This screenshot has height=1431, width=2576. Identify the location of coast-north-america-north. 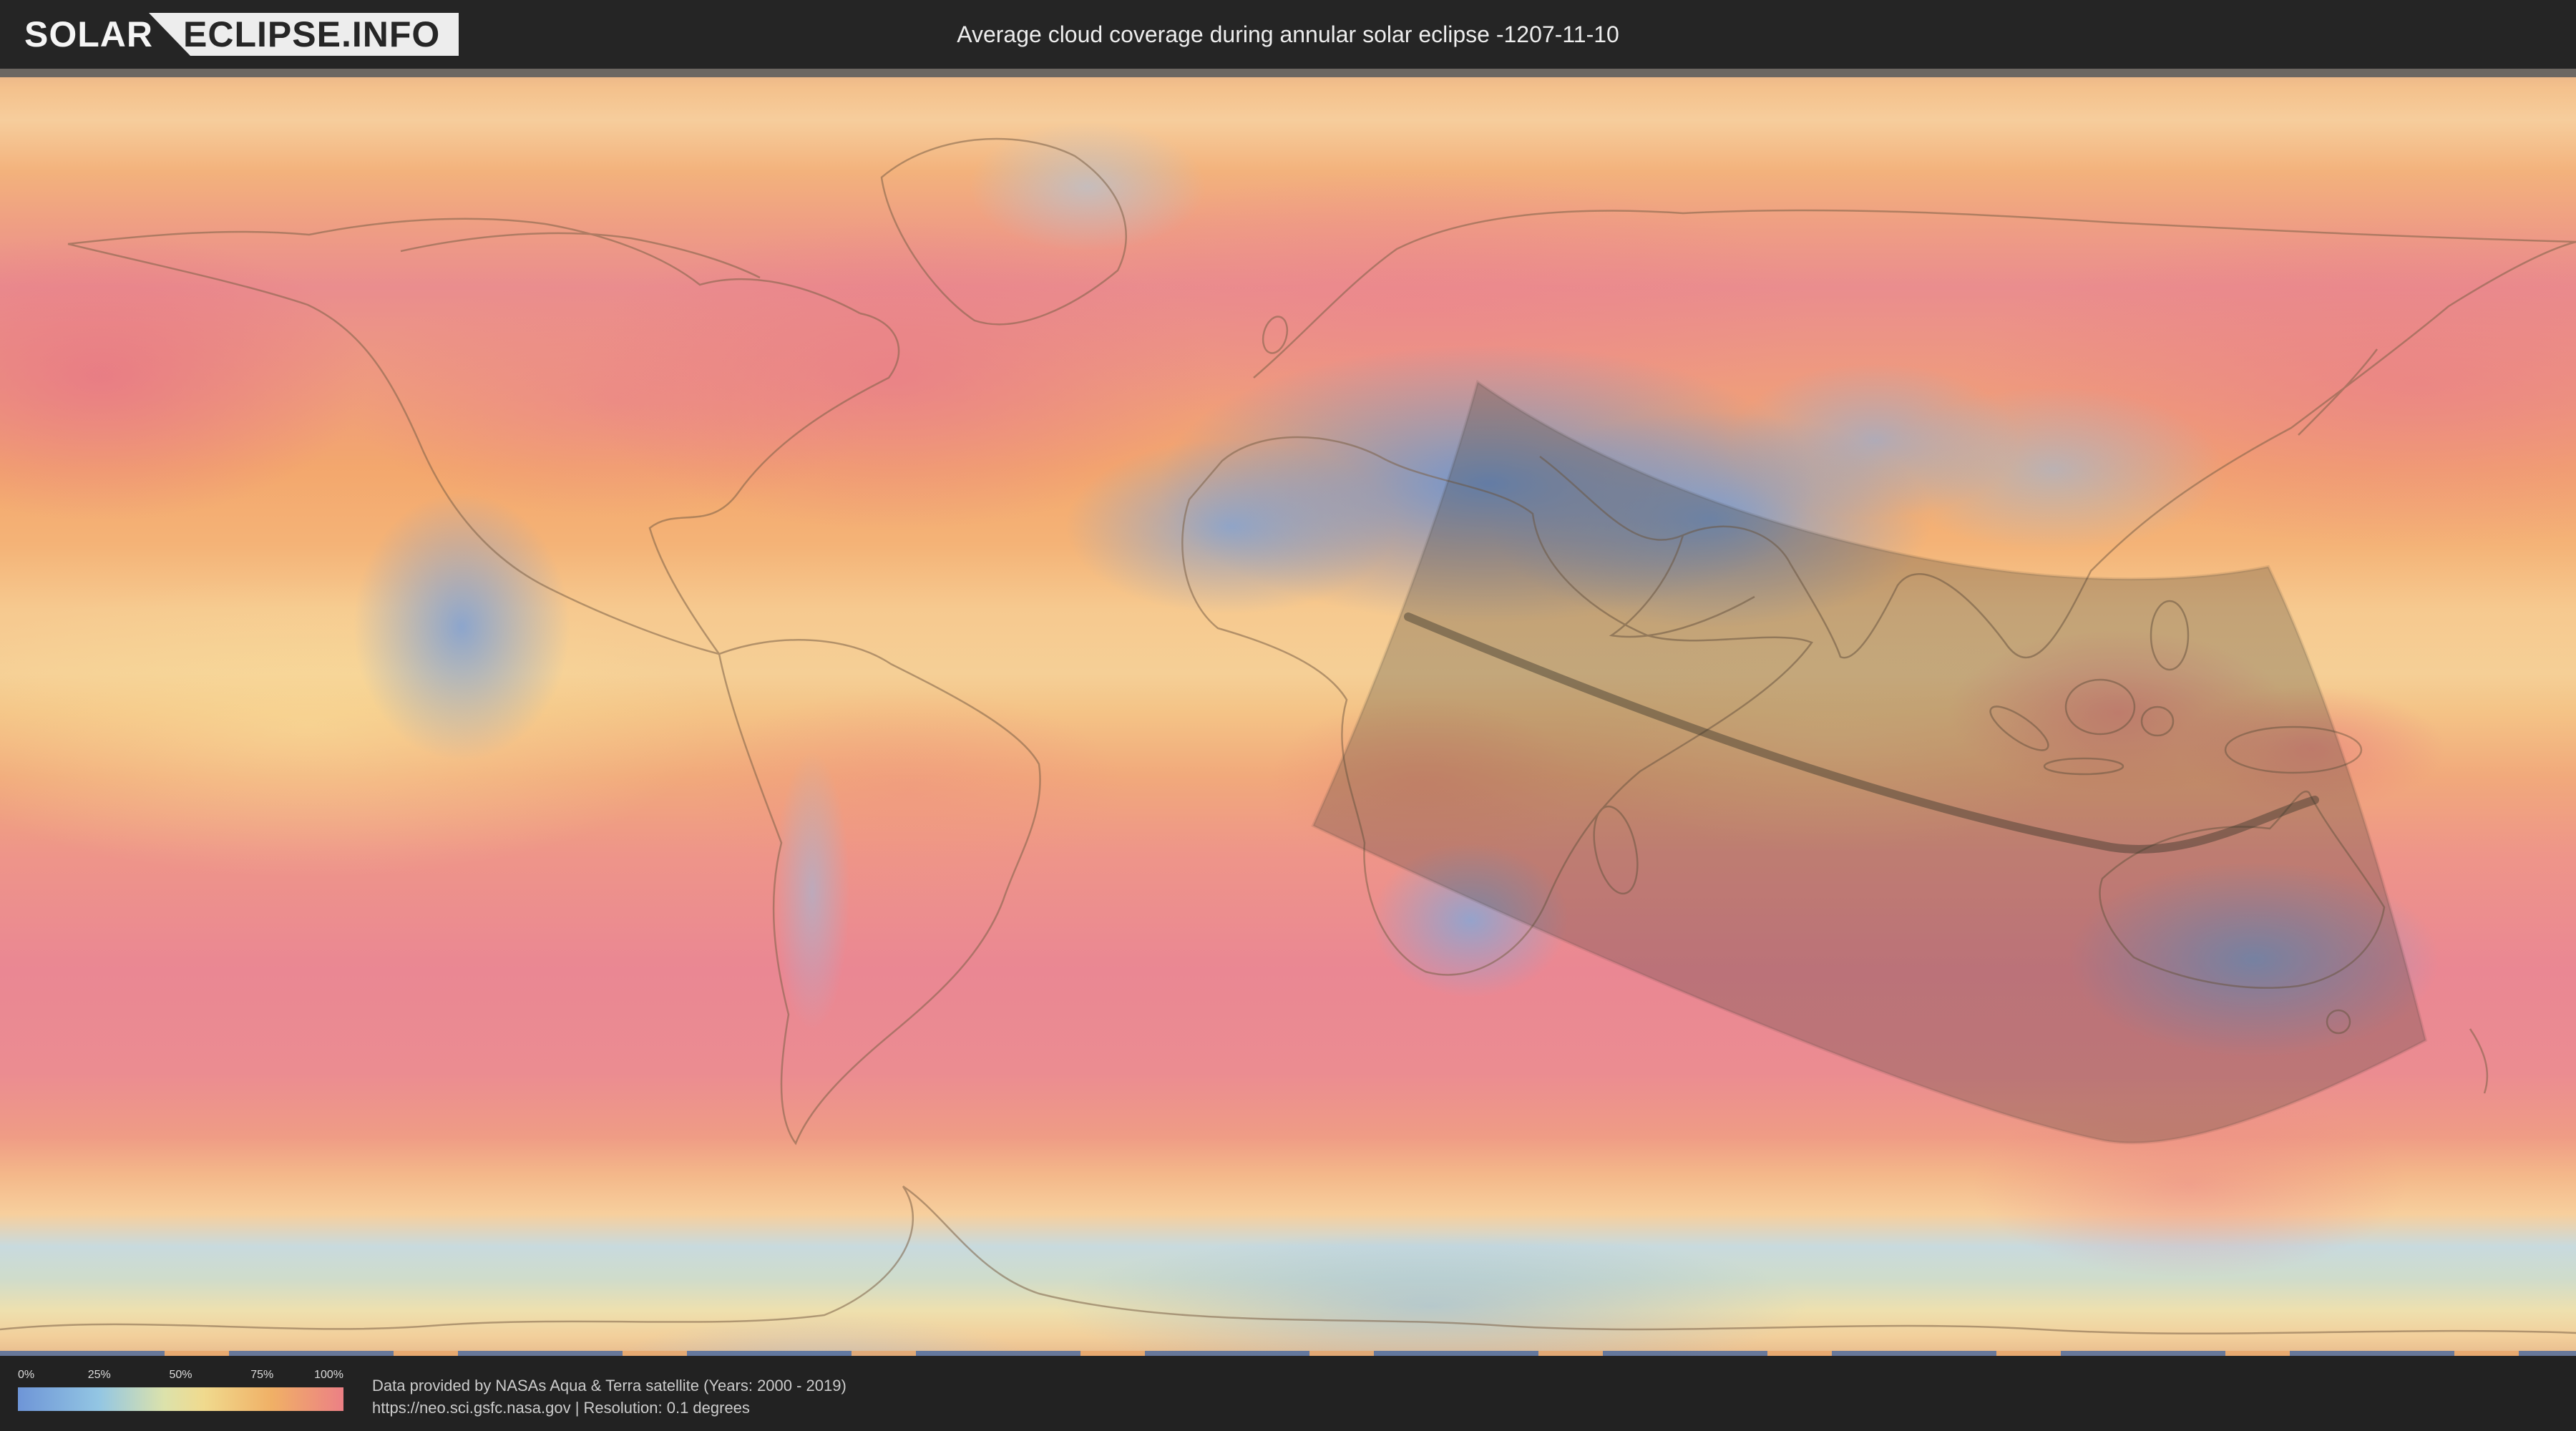
(464, 266).